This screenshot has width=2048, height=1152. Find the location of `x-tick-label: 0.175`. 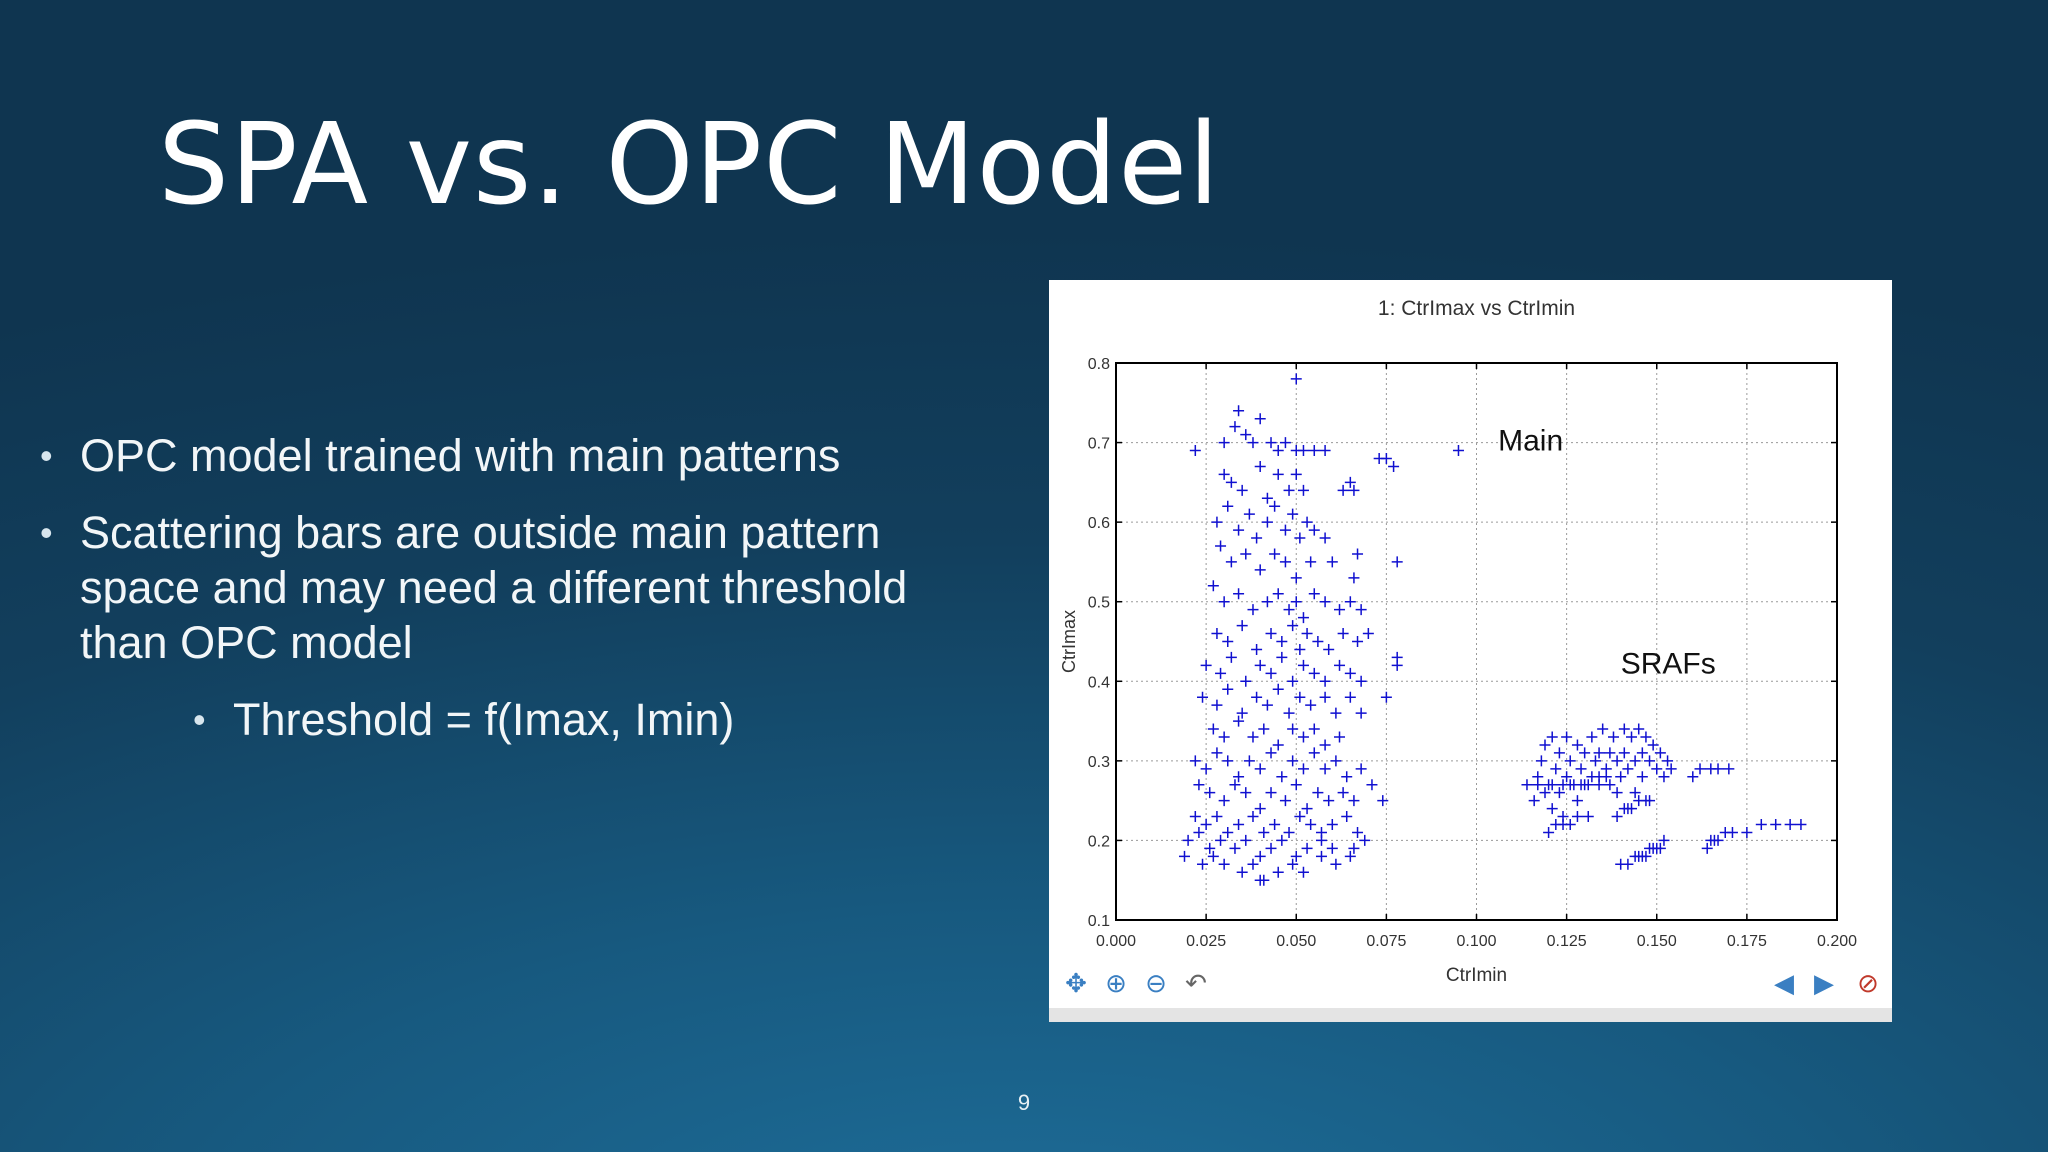

x-tick-label: 0.175 is located at coordinates (1747, 941).